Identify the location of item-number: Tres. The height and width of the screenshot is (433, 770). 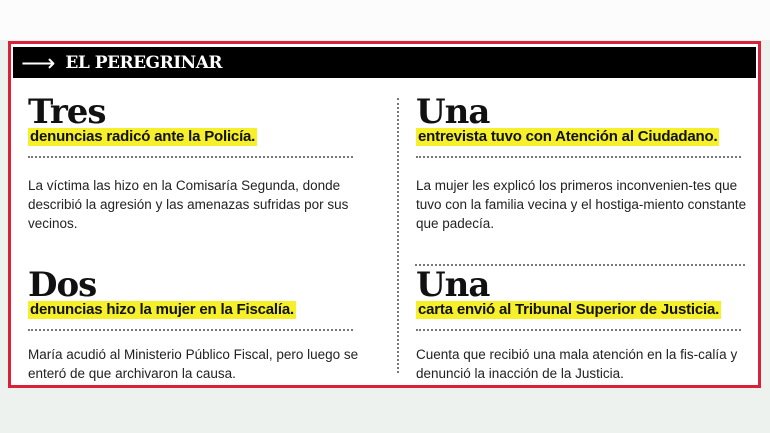
(67, 112).